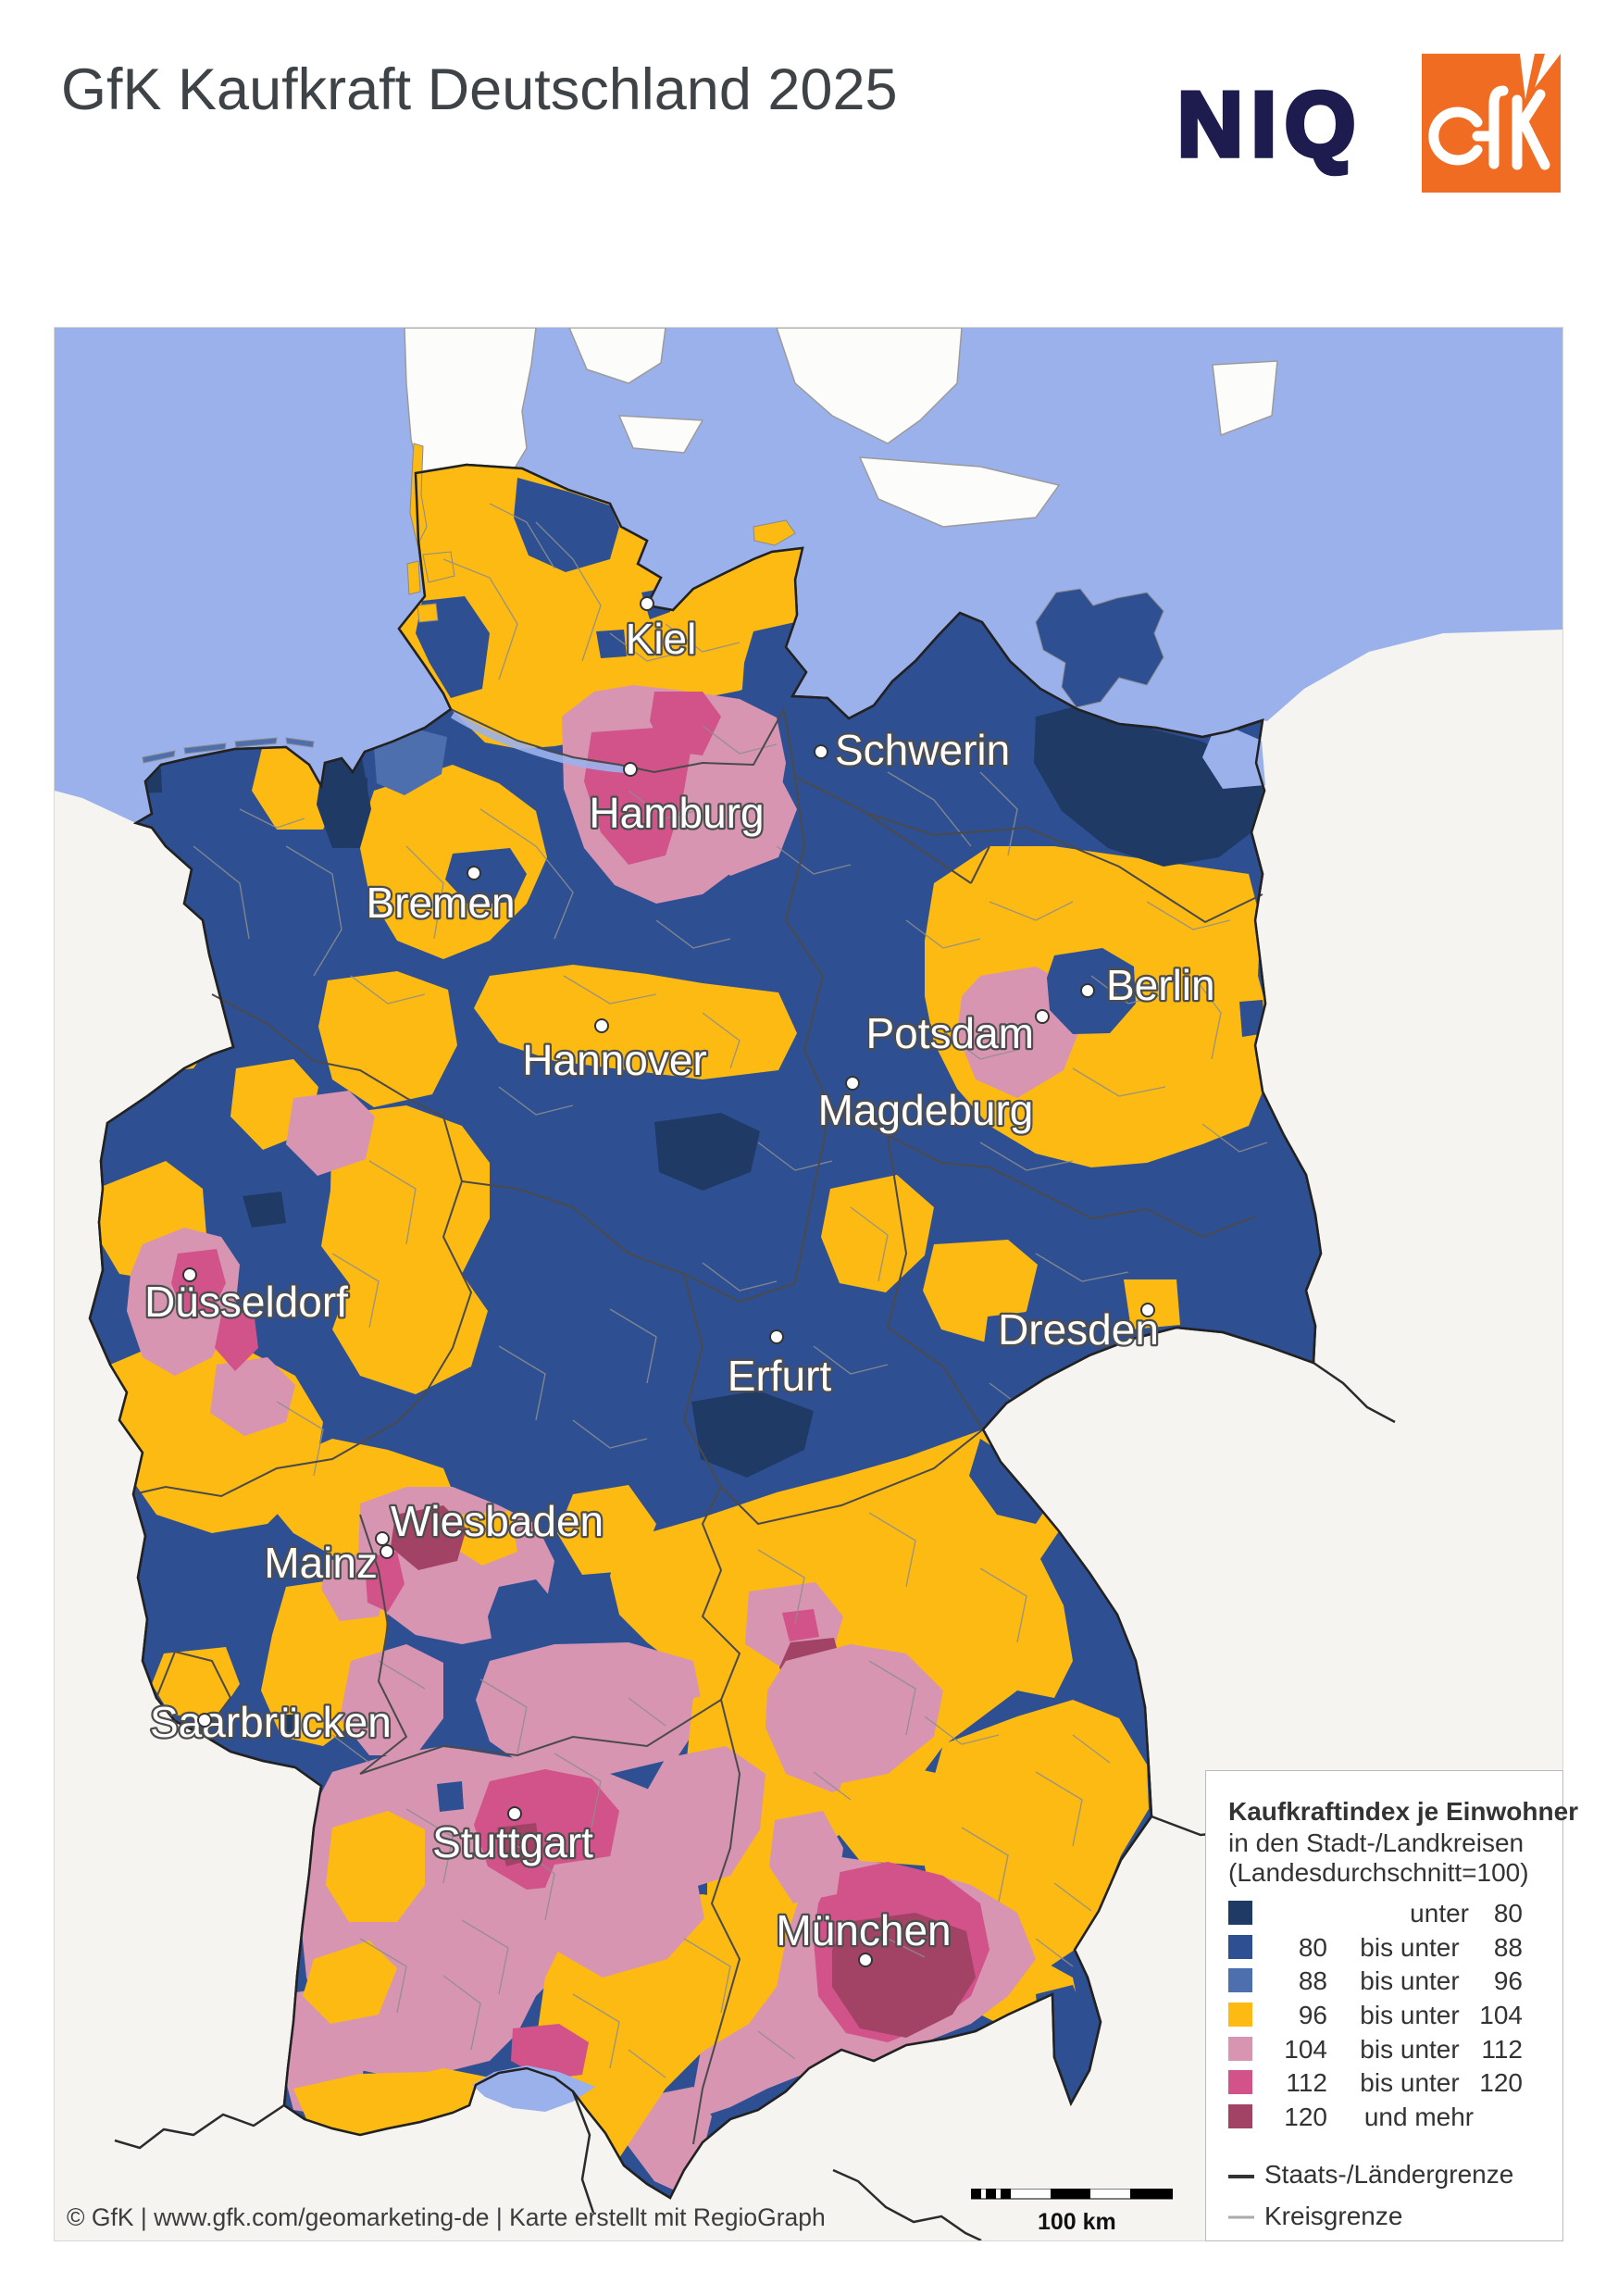  I want to click on svg-text: Hamburg, so click(676, 813).